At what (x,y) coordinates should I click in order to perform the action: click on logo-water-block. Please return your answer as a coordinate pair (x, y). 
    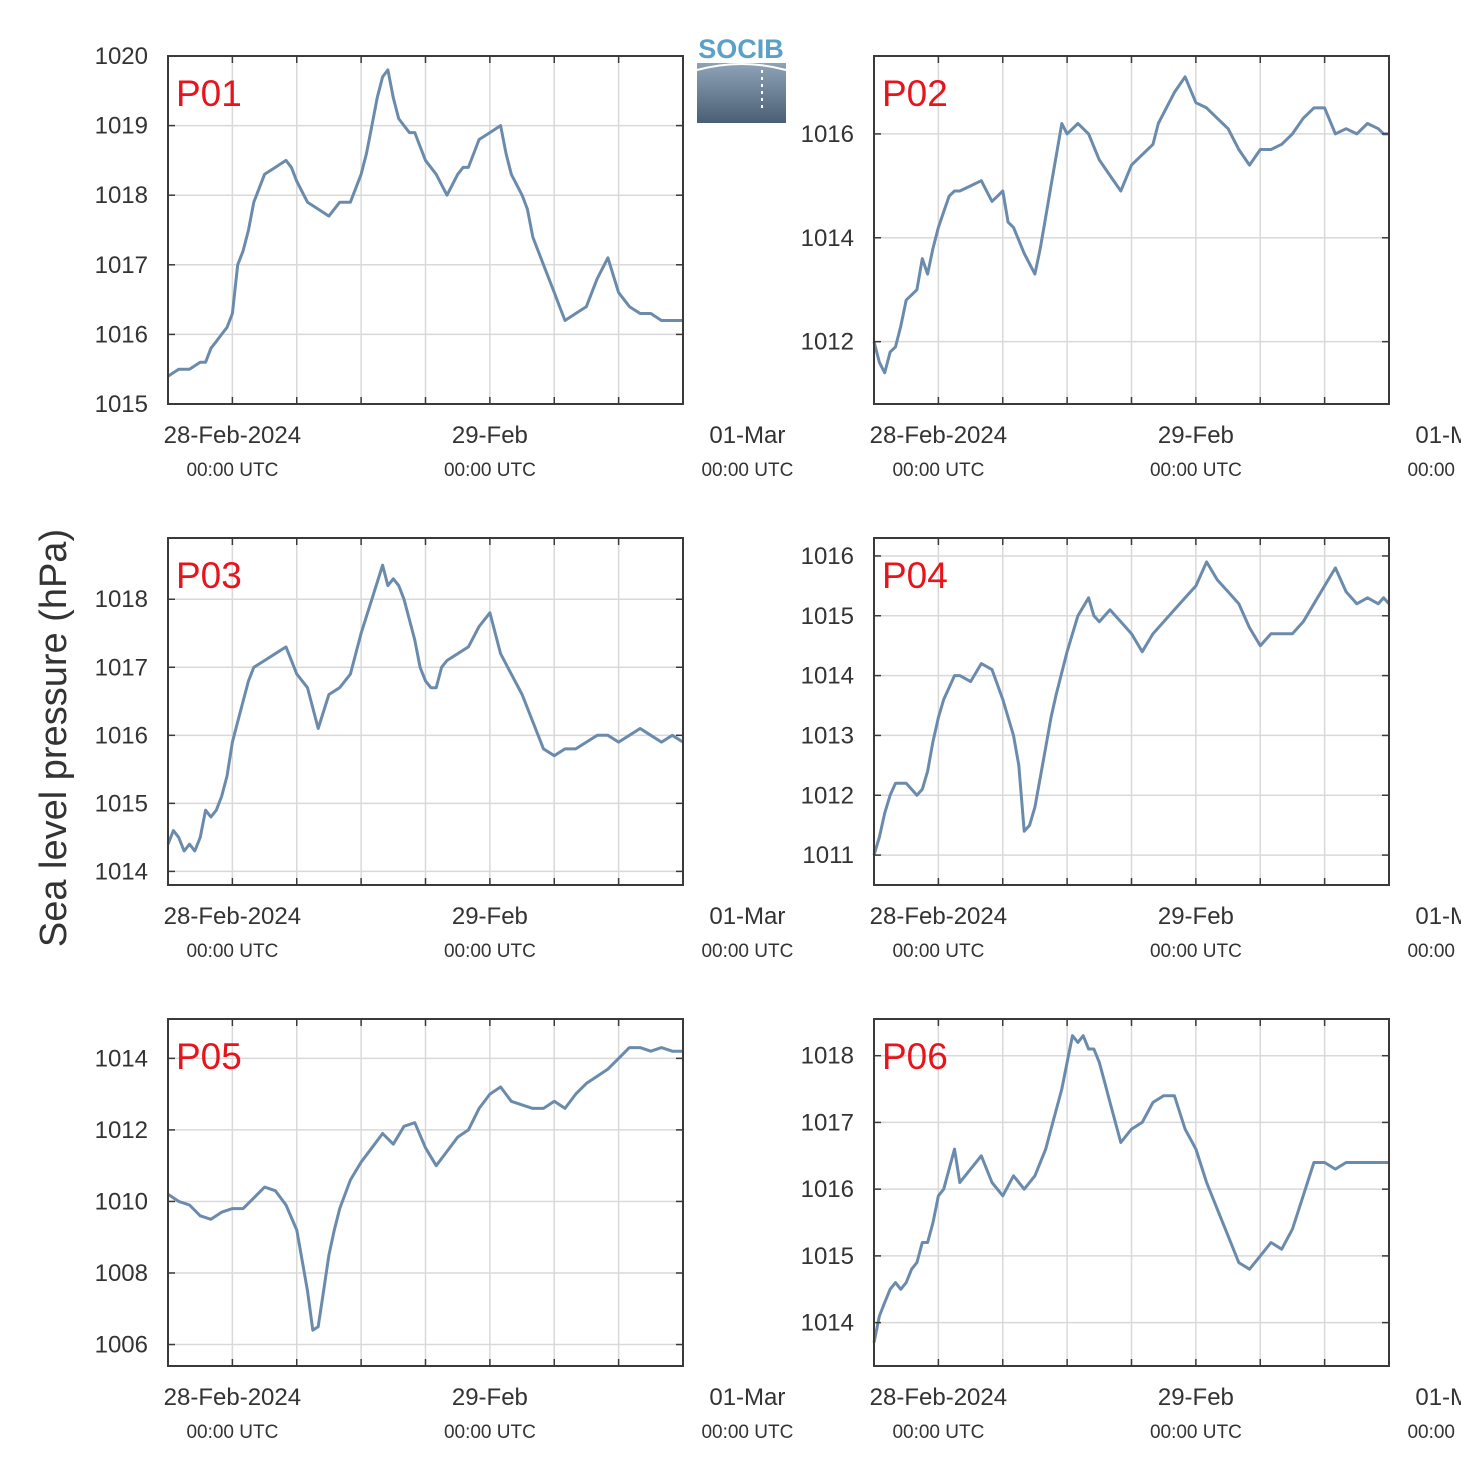
    Looking at the image, I should click on (741, 93).